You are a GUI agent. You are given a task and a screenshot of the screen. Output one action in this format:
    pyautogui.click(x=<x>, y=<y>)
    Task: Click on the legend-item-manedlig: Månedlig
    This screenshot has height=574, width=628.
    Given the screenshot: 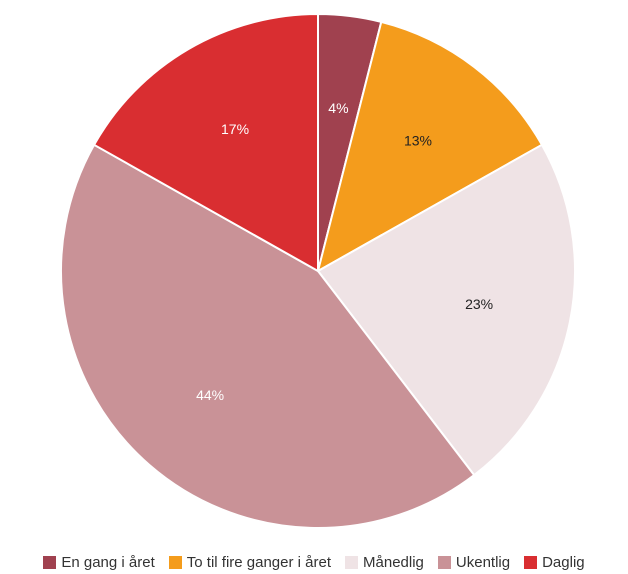 What is the action you would take?
    pyautogui.click(x=384, y=562)
    